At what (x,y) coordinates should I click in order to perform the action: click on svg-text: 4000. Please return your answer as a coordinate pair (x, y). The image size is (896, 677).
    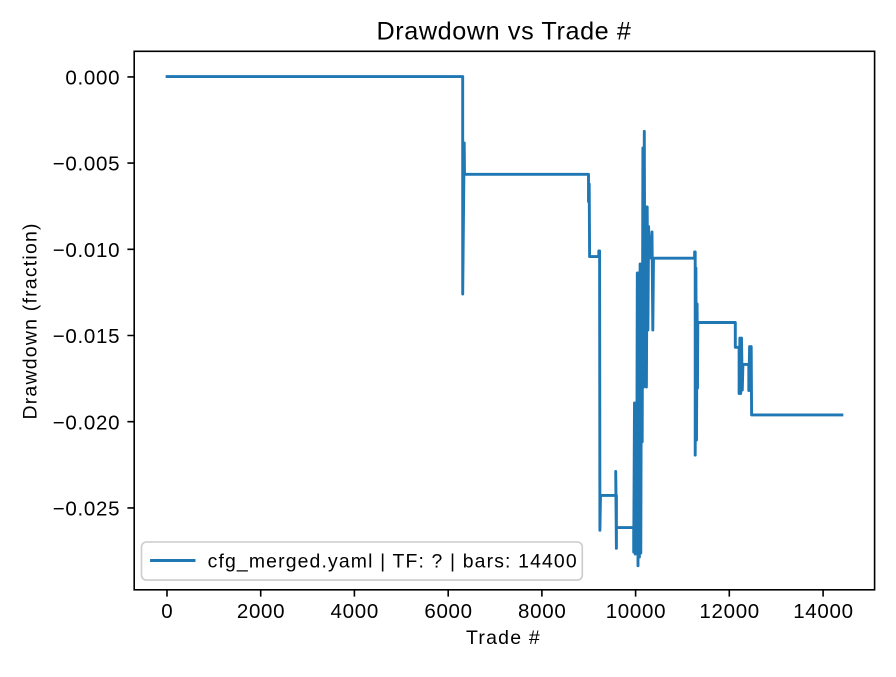
    Looking at the image, I should click on (355, 611).